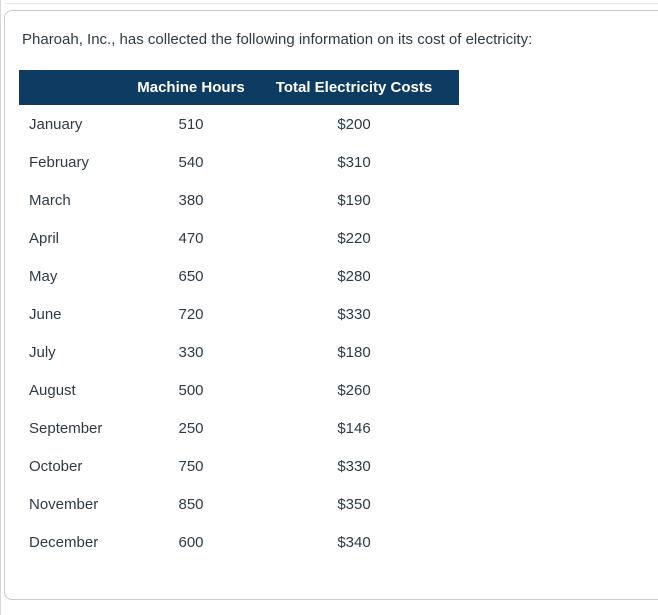  Describe the element at coordinates (64, 542) in the screenshot. I see `month-cell: December` at that location.